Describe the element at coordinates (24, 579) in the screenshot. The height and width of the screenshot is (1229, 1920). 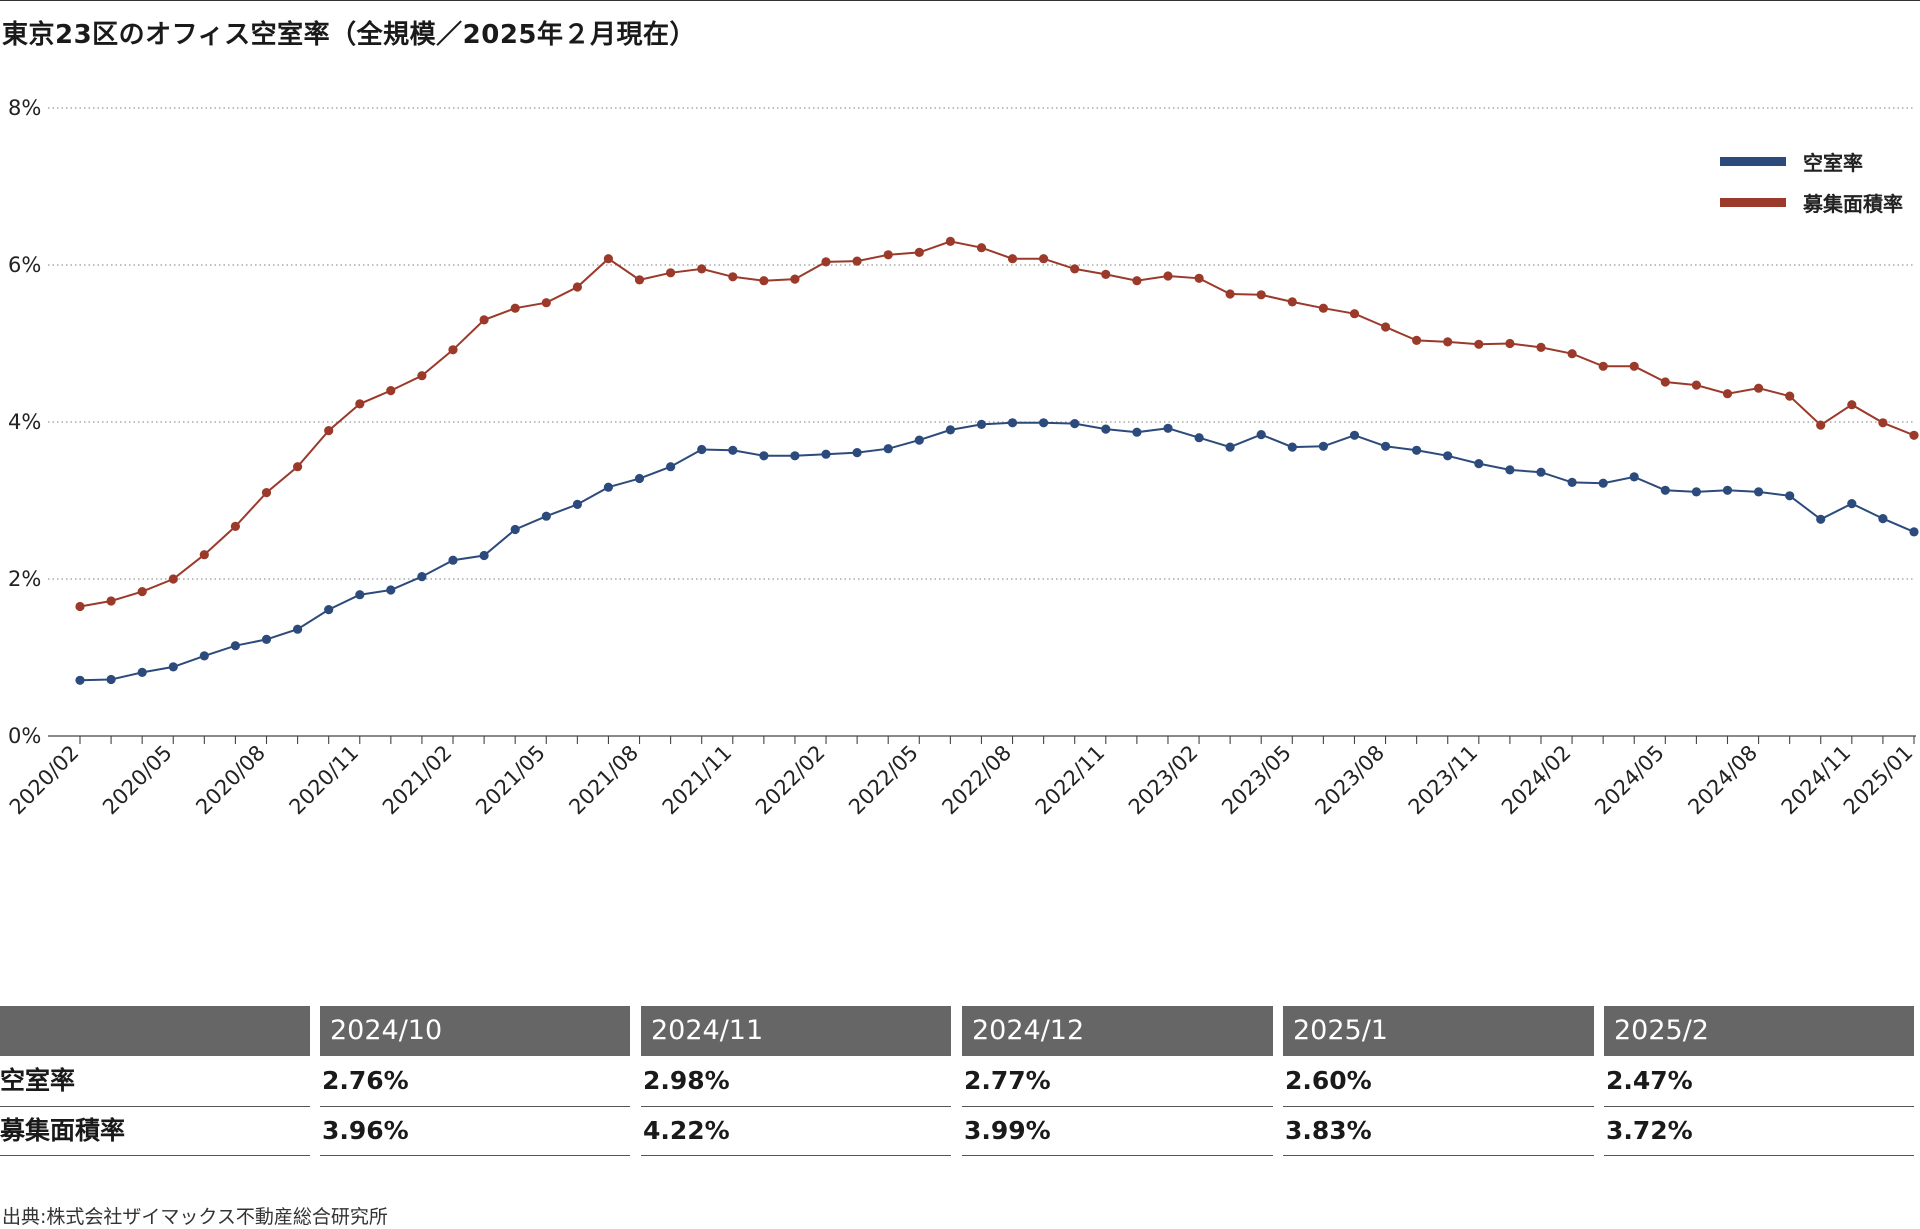
I see `y-tick-label: 2%` at that location.